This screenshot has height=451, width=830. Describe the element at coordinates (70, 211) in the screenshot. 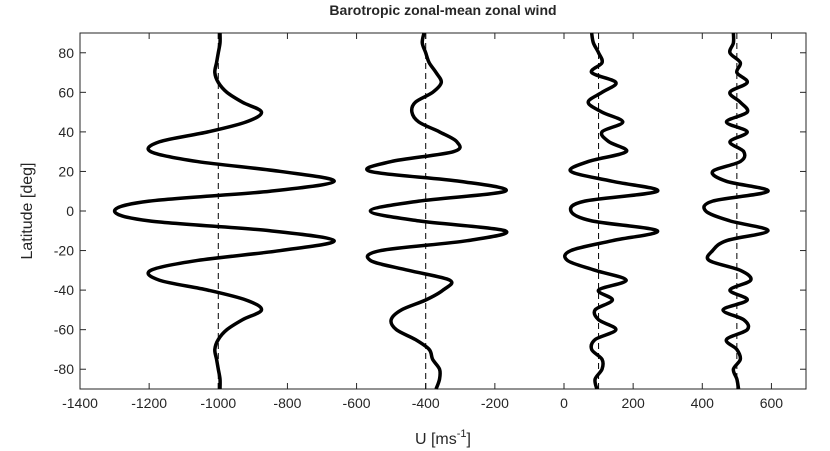

I see `y-tick-label: 0` at that location.